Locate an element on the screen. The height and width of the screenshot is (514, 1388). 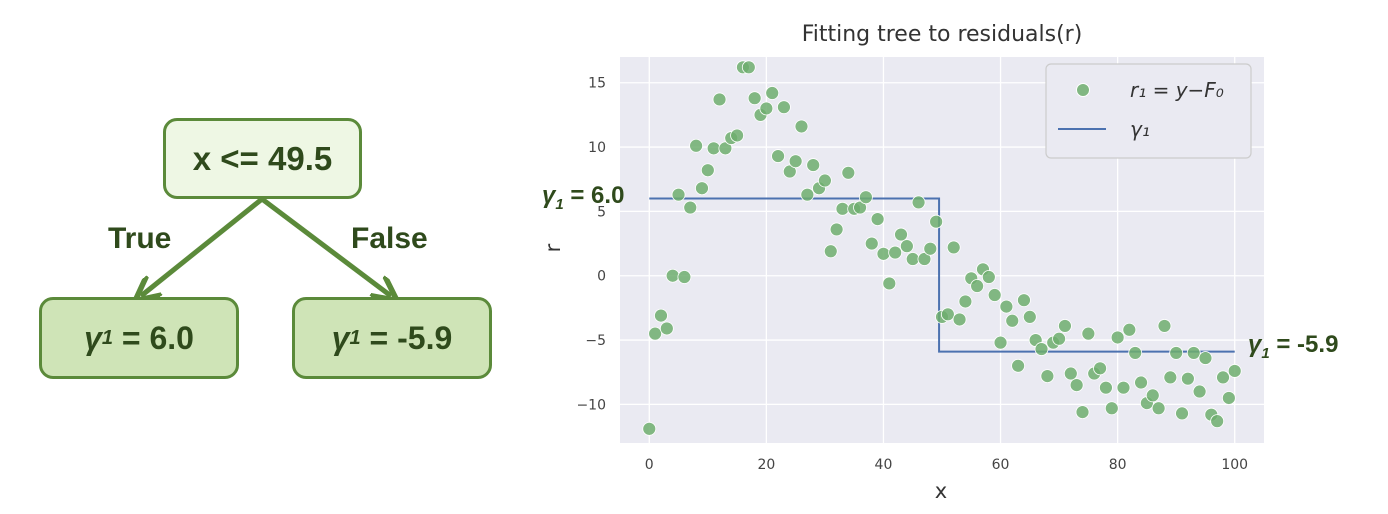
annotation-left-sub: 1 is located at coordinates (559, 204).